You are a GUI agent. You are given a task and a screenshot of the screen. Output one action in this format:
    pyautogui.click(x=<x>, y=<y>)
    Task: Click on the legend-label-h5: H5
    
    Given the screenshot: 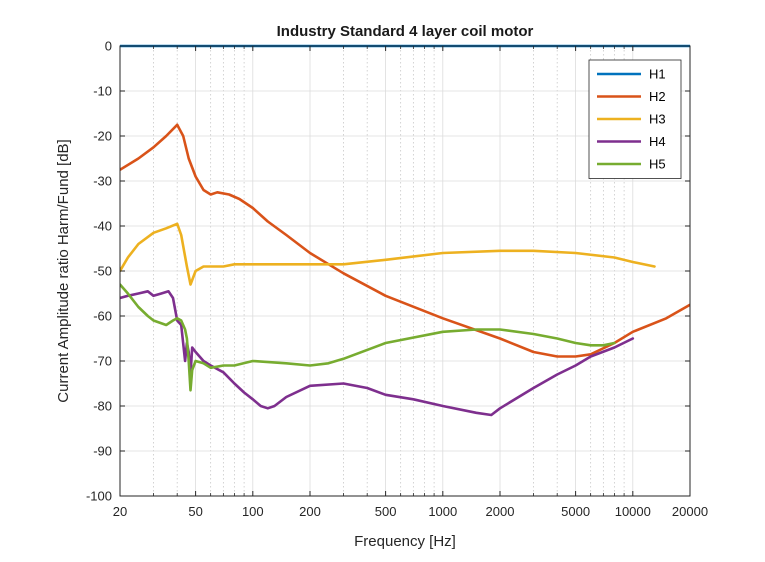 What is the action you would take?
    pyautogui.click(x=657, y=164)
    